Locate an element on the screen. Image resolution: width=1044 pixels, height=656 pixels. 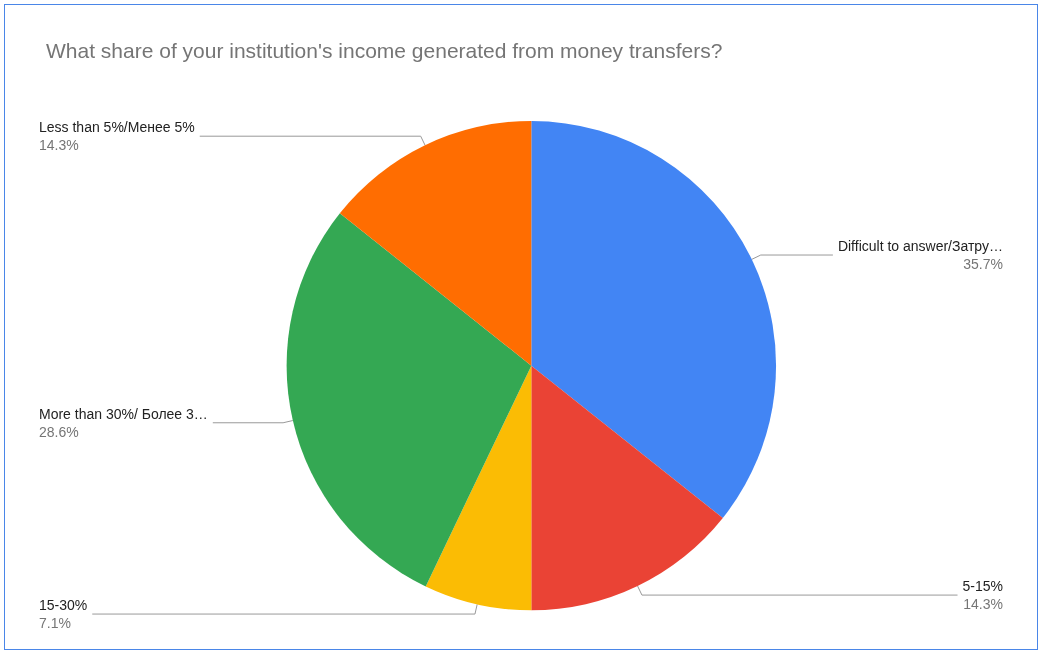
slice-label: Less than 5%/Менее 5% is located at coordinates (117, 127).